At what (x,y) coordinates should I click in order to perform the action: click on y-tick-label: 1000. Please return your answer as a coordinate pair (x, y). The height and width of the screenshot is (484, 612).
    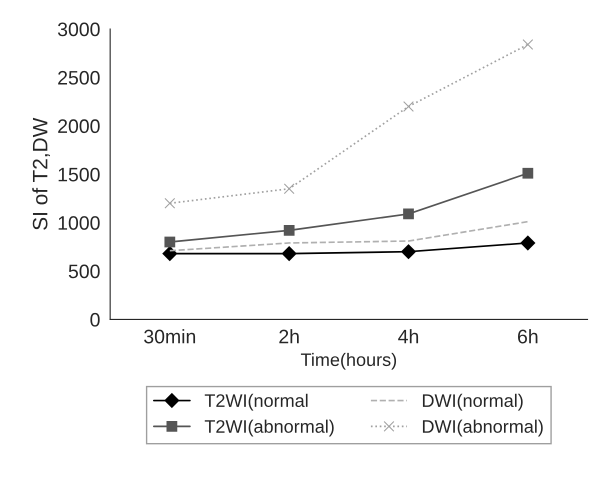
    Looking at the image, I should click on (79, 223).